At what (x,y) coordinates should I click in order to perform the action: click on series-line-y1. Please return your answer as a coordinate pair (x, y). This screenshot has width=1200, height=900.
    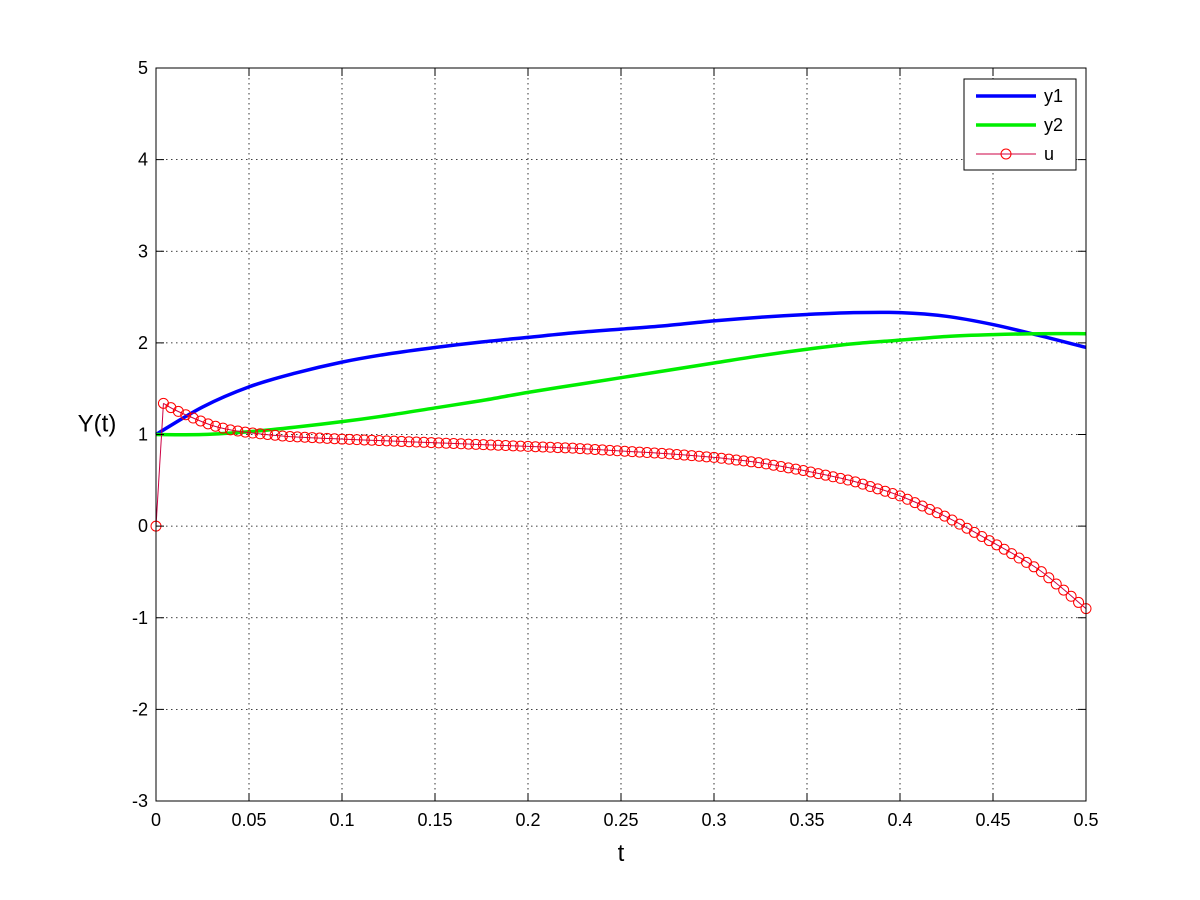
    Looking at the image, I should click on (621, 373).